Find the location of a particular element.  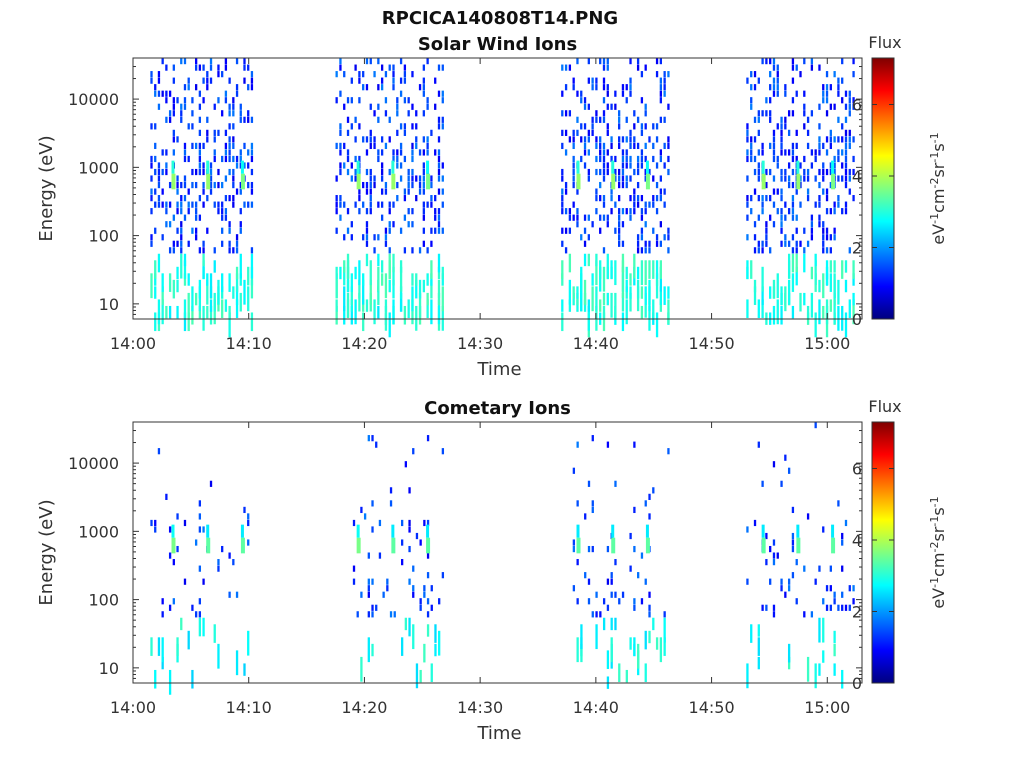

y-tick-label: 1000 is located at coordinates (98, 167).